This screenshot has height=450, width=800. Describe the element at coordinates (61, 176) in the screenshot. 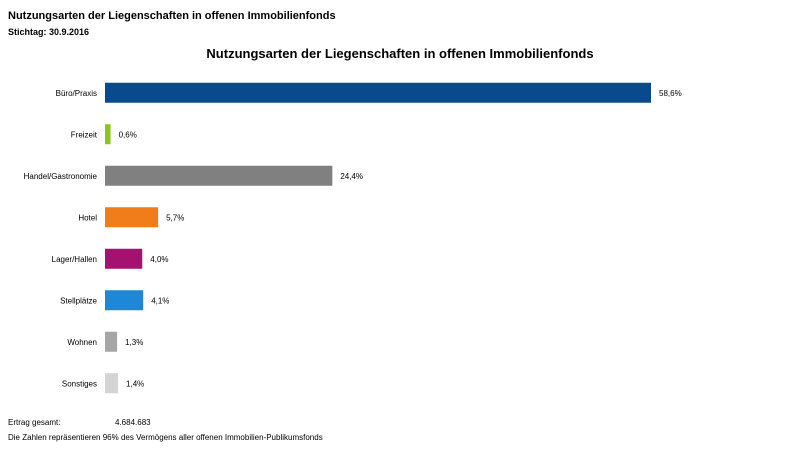

I see `category-label: Handel/Gastronomie` at that location.